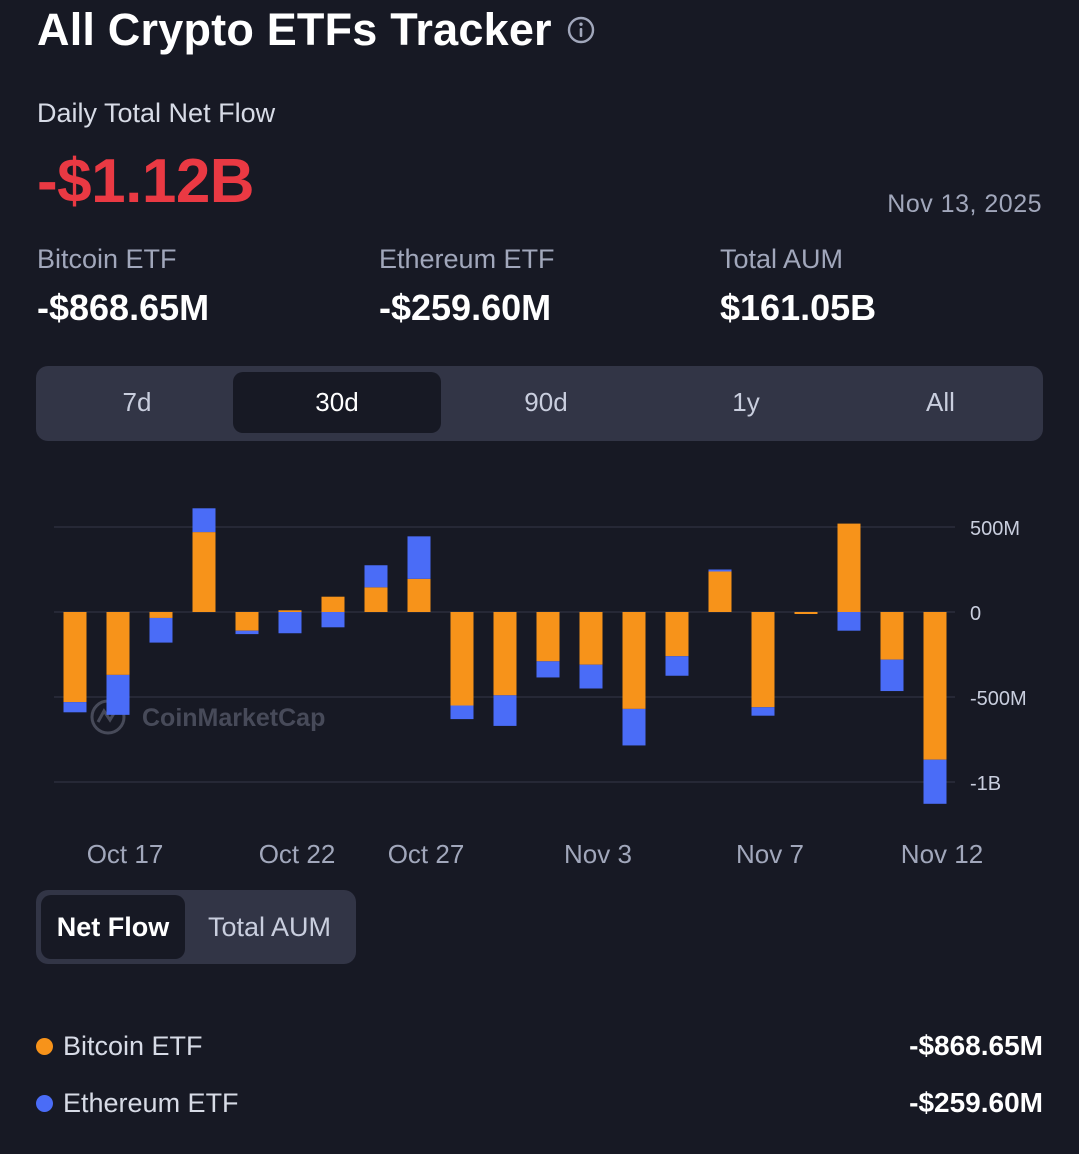 The width and height of the screenshot is (1079, 1154). Describe the element at coordinates (546, 402) in the screenshot. I see `tab-90d: 90d` at that location.